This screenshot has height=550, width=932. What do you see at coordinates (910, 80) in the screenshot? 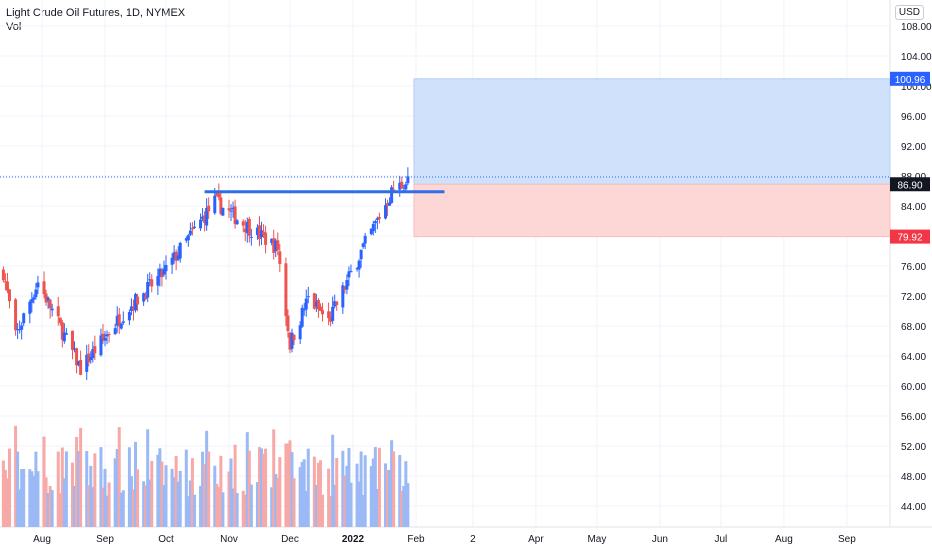
I see `target-price-tag-label: 100.96` at bounding box center [910, 80].